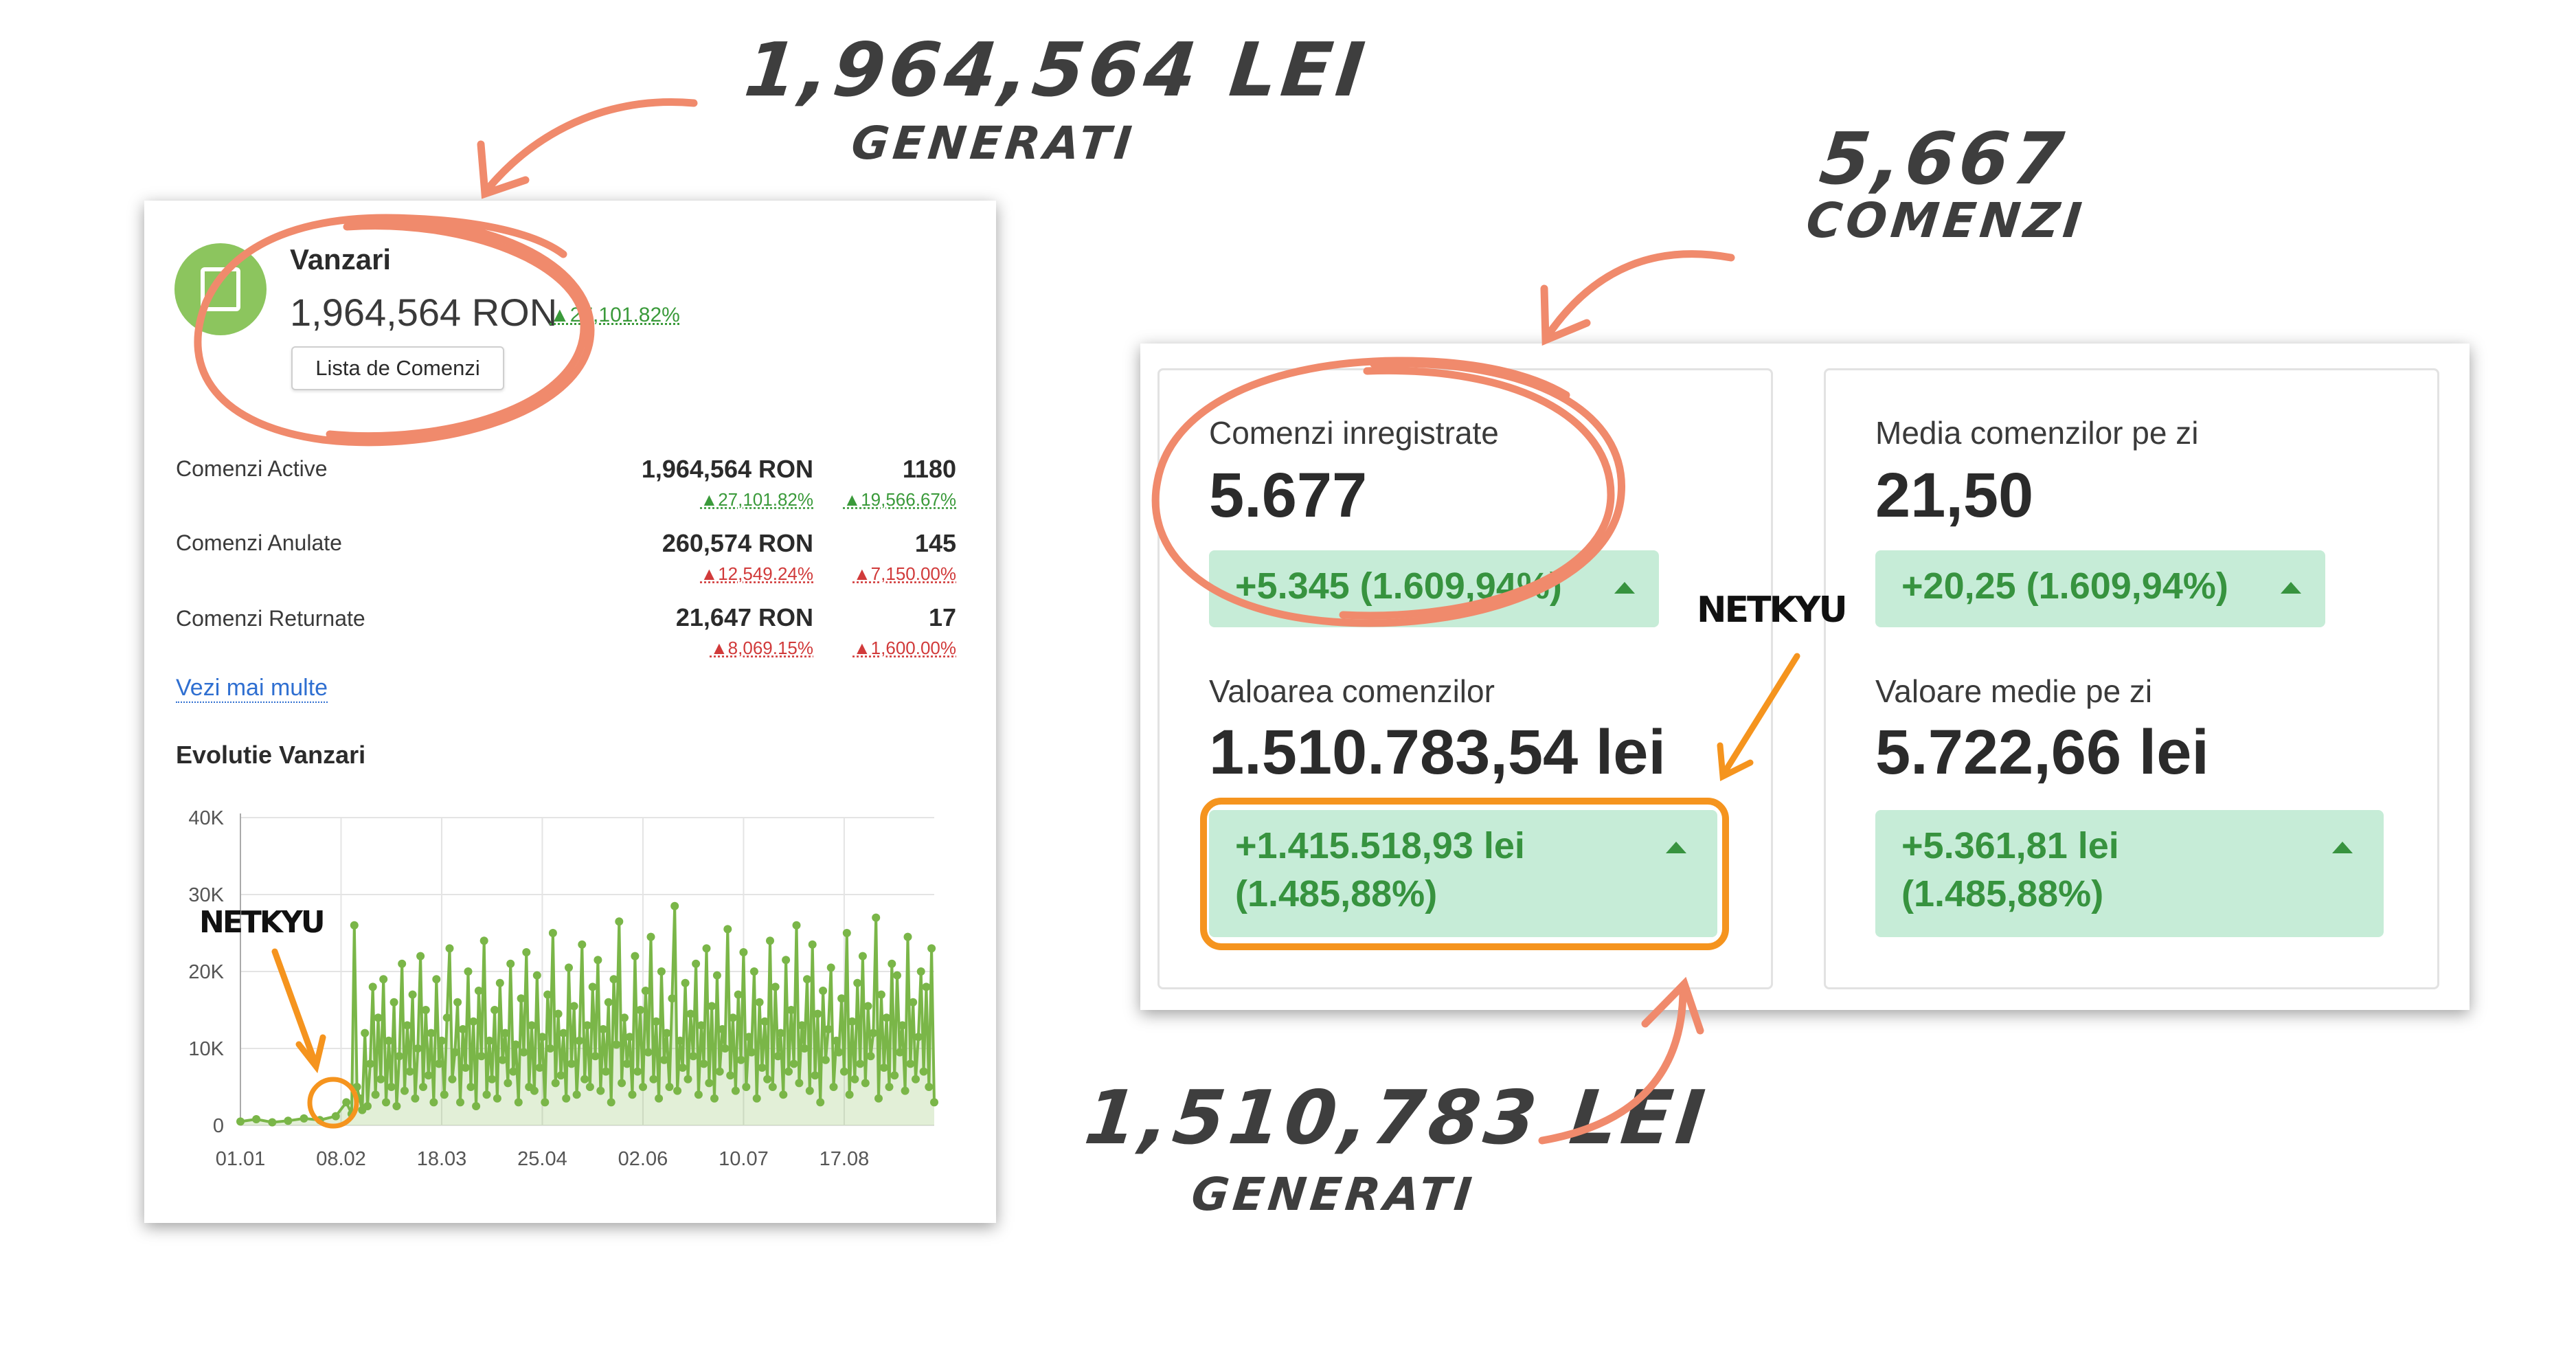 This screenshot has height=1348, width=2576. Describe the element at coordinates (929, 469) in the screenshot. I see `row-count-active: 1180` at that location.